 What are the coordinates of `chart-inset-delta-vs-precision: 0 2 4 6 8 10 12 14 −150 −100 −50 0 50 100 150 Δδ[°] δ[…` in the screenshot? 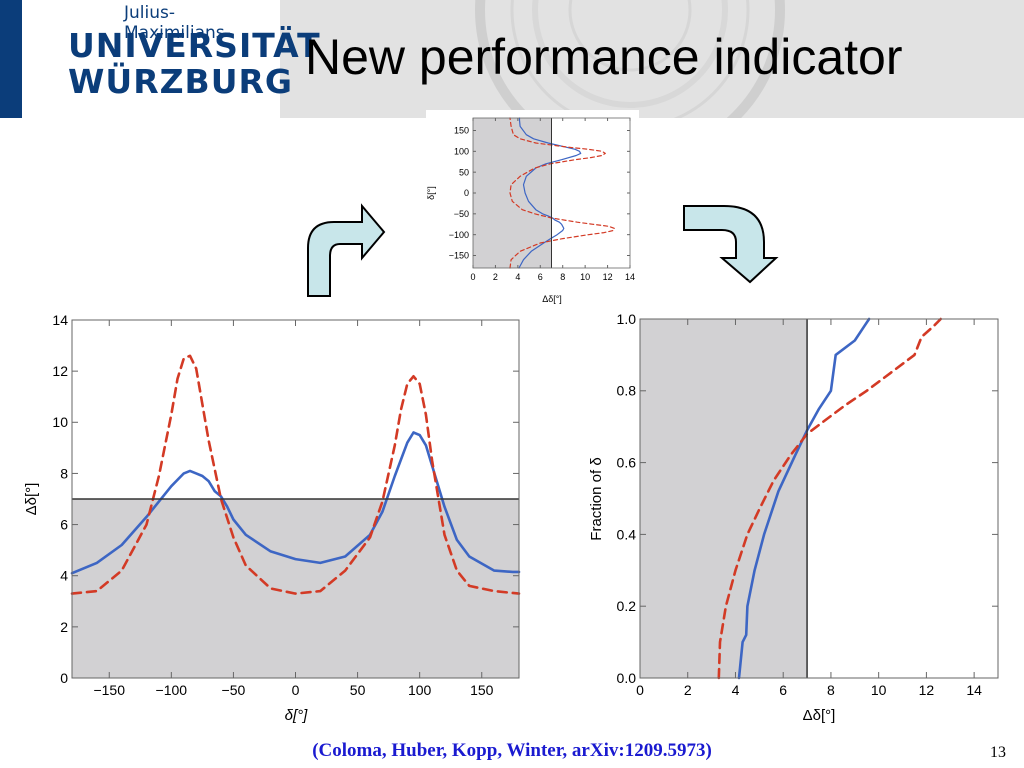 It's located at (532, 210).